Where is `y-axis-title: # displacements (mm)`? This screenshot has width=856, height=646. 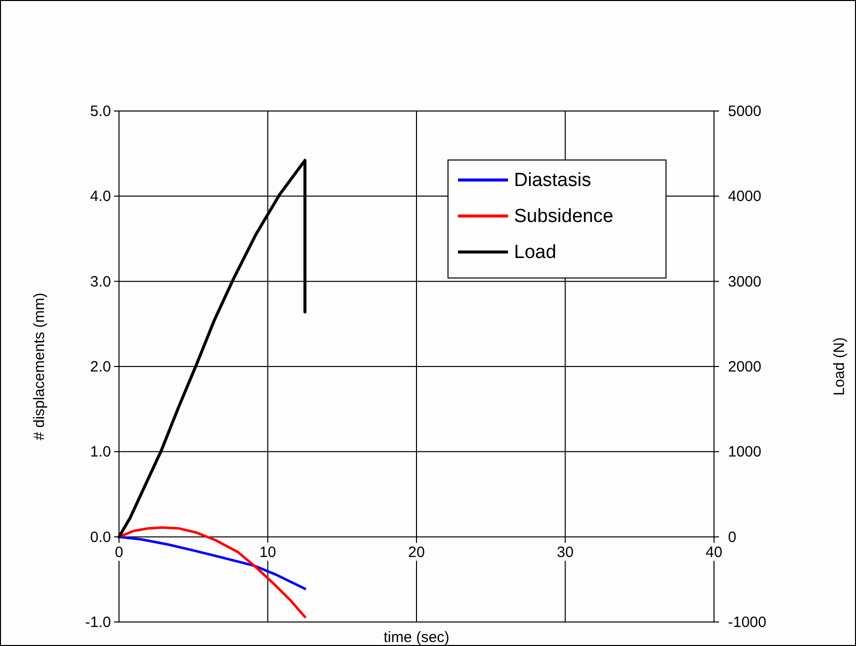
y-axis-title: # displacements (mm) is located at coordinates (39, 366).